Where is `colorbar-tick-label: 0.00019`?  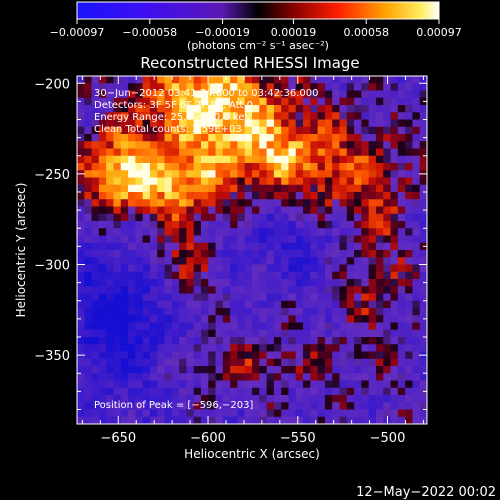 colorbar-tick-label: 0.00019 is located at coordinates (294, 32).